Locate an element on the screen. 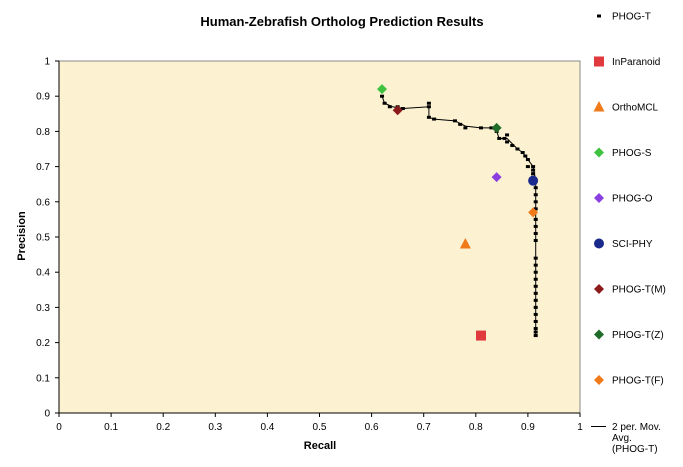 This screenshot has height=467, width=683. x-axis-label: Recall is located at coordinates (320, 446).